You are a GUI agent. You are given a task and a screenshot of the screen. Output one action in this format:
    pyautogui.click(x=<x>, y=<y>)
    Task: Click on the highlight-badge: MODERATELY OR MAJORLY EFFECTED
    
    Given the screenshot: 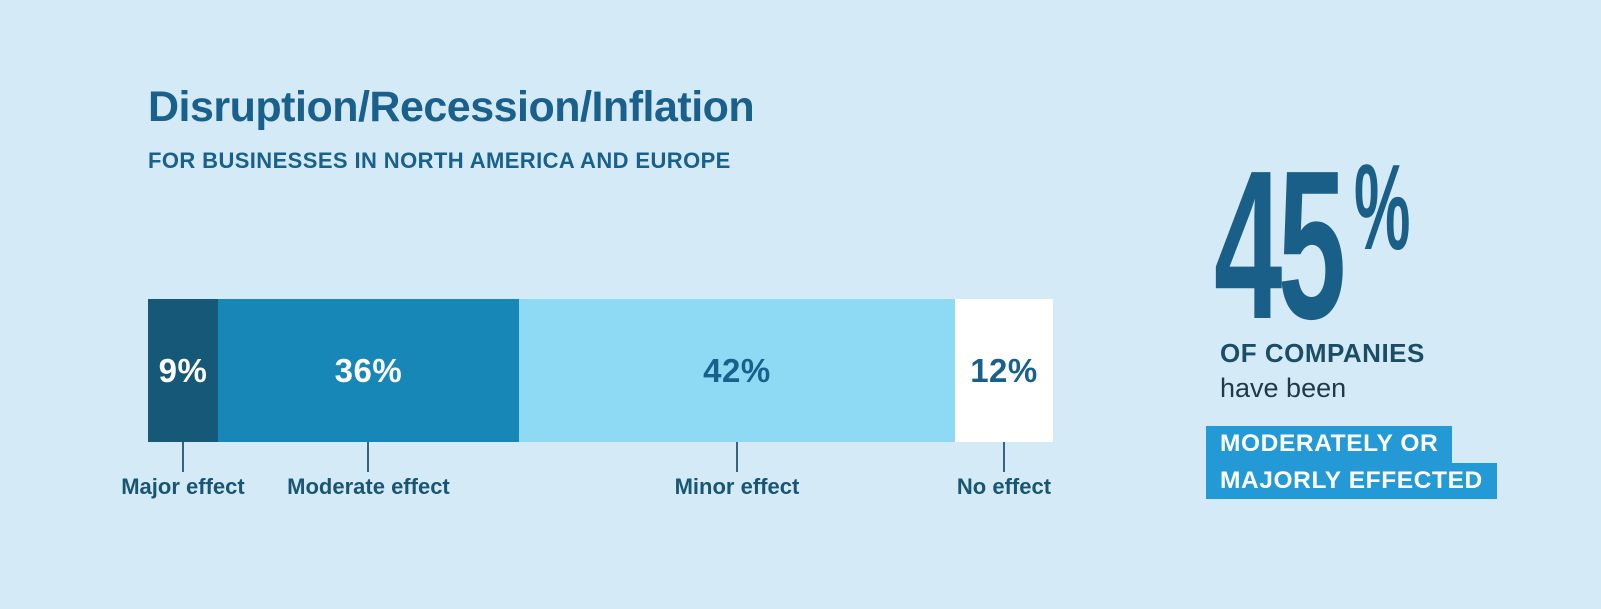 What is the action you would take?
    pyautogui.click(x=1351, y=462)
    